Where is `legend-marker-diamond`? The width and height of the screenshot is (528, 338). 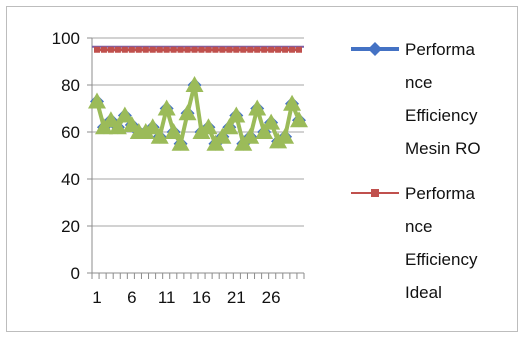 legend-marker-diamond is located at coordinates (375, 49).